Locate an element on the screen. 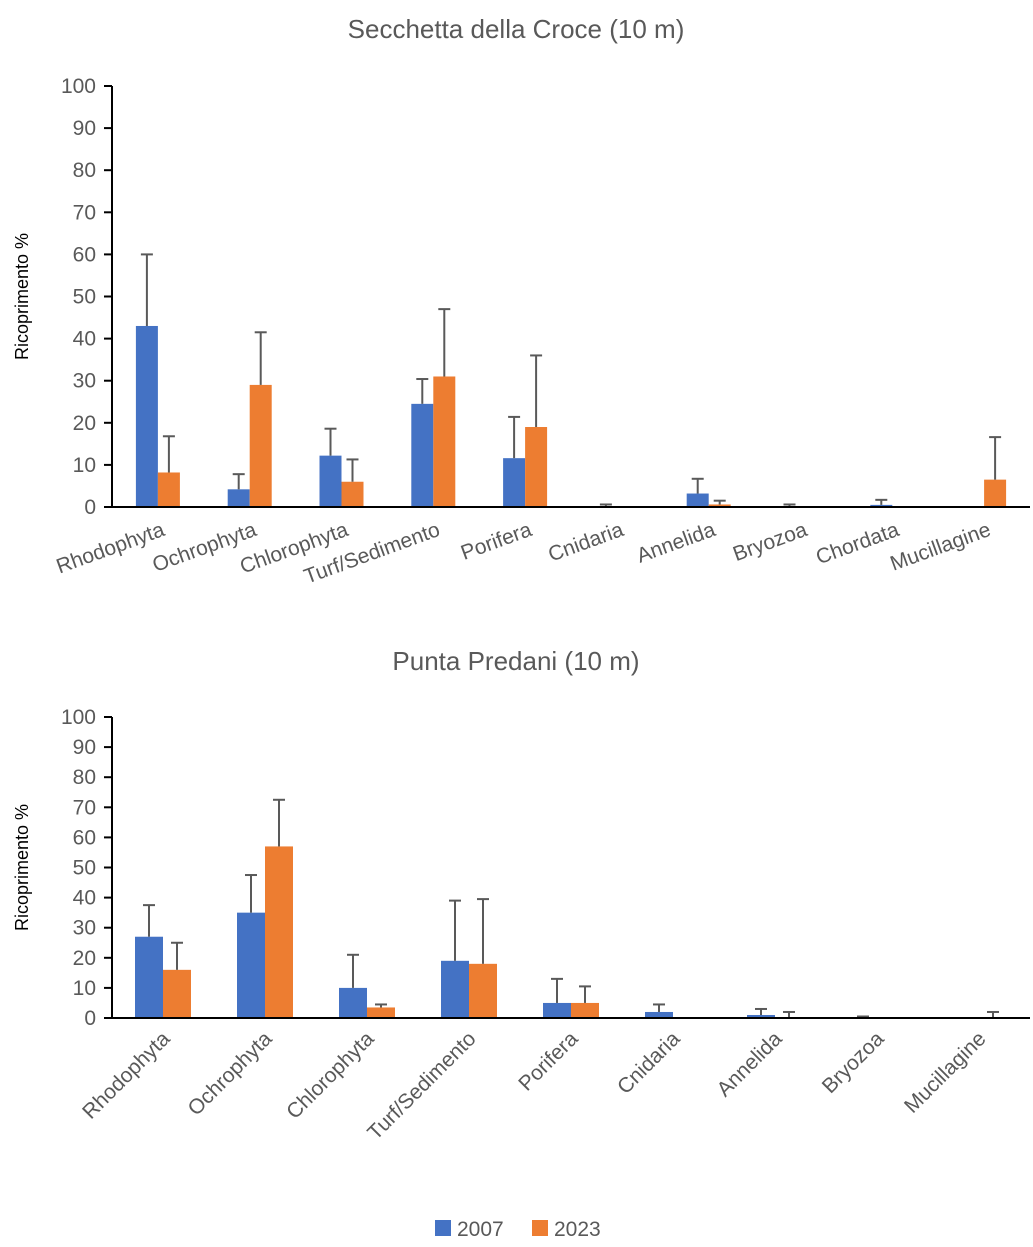 This screenshot has width=1033, height=1247. legend: 2007 2023 is located at coordinates (518, 1229).